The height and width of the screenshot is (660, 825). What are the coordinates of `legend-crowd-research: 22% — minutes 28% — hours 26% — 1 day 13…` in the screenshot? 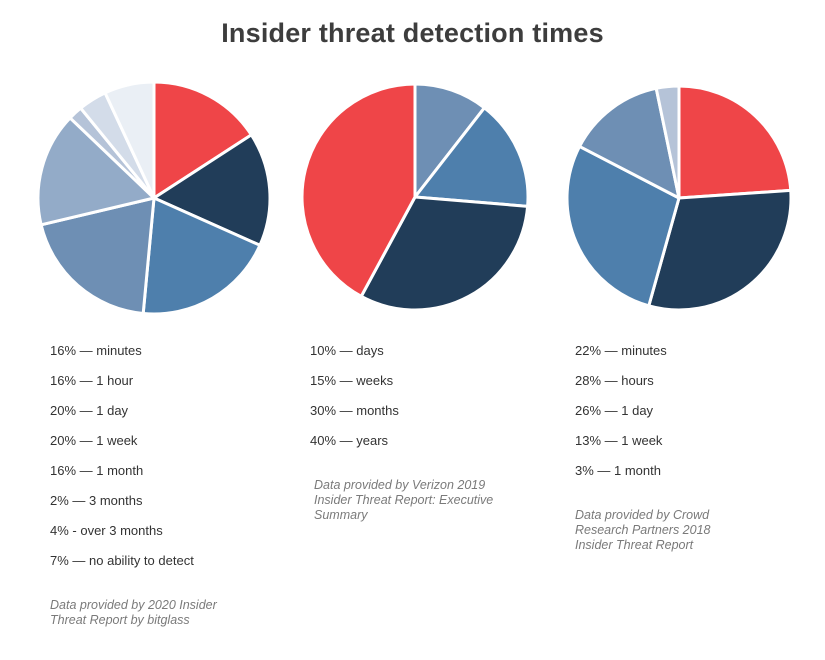 It's located at (621, 411).